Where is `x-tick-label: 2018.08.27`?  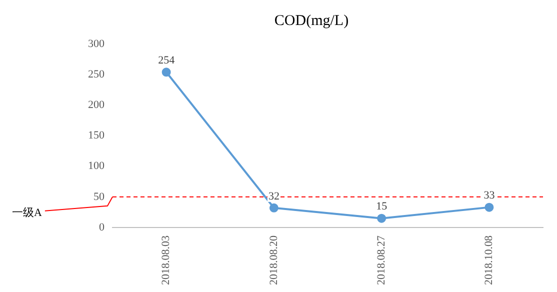 x-tick-label: 2018.08.27 is located at coordinates (381, 260).